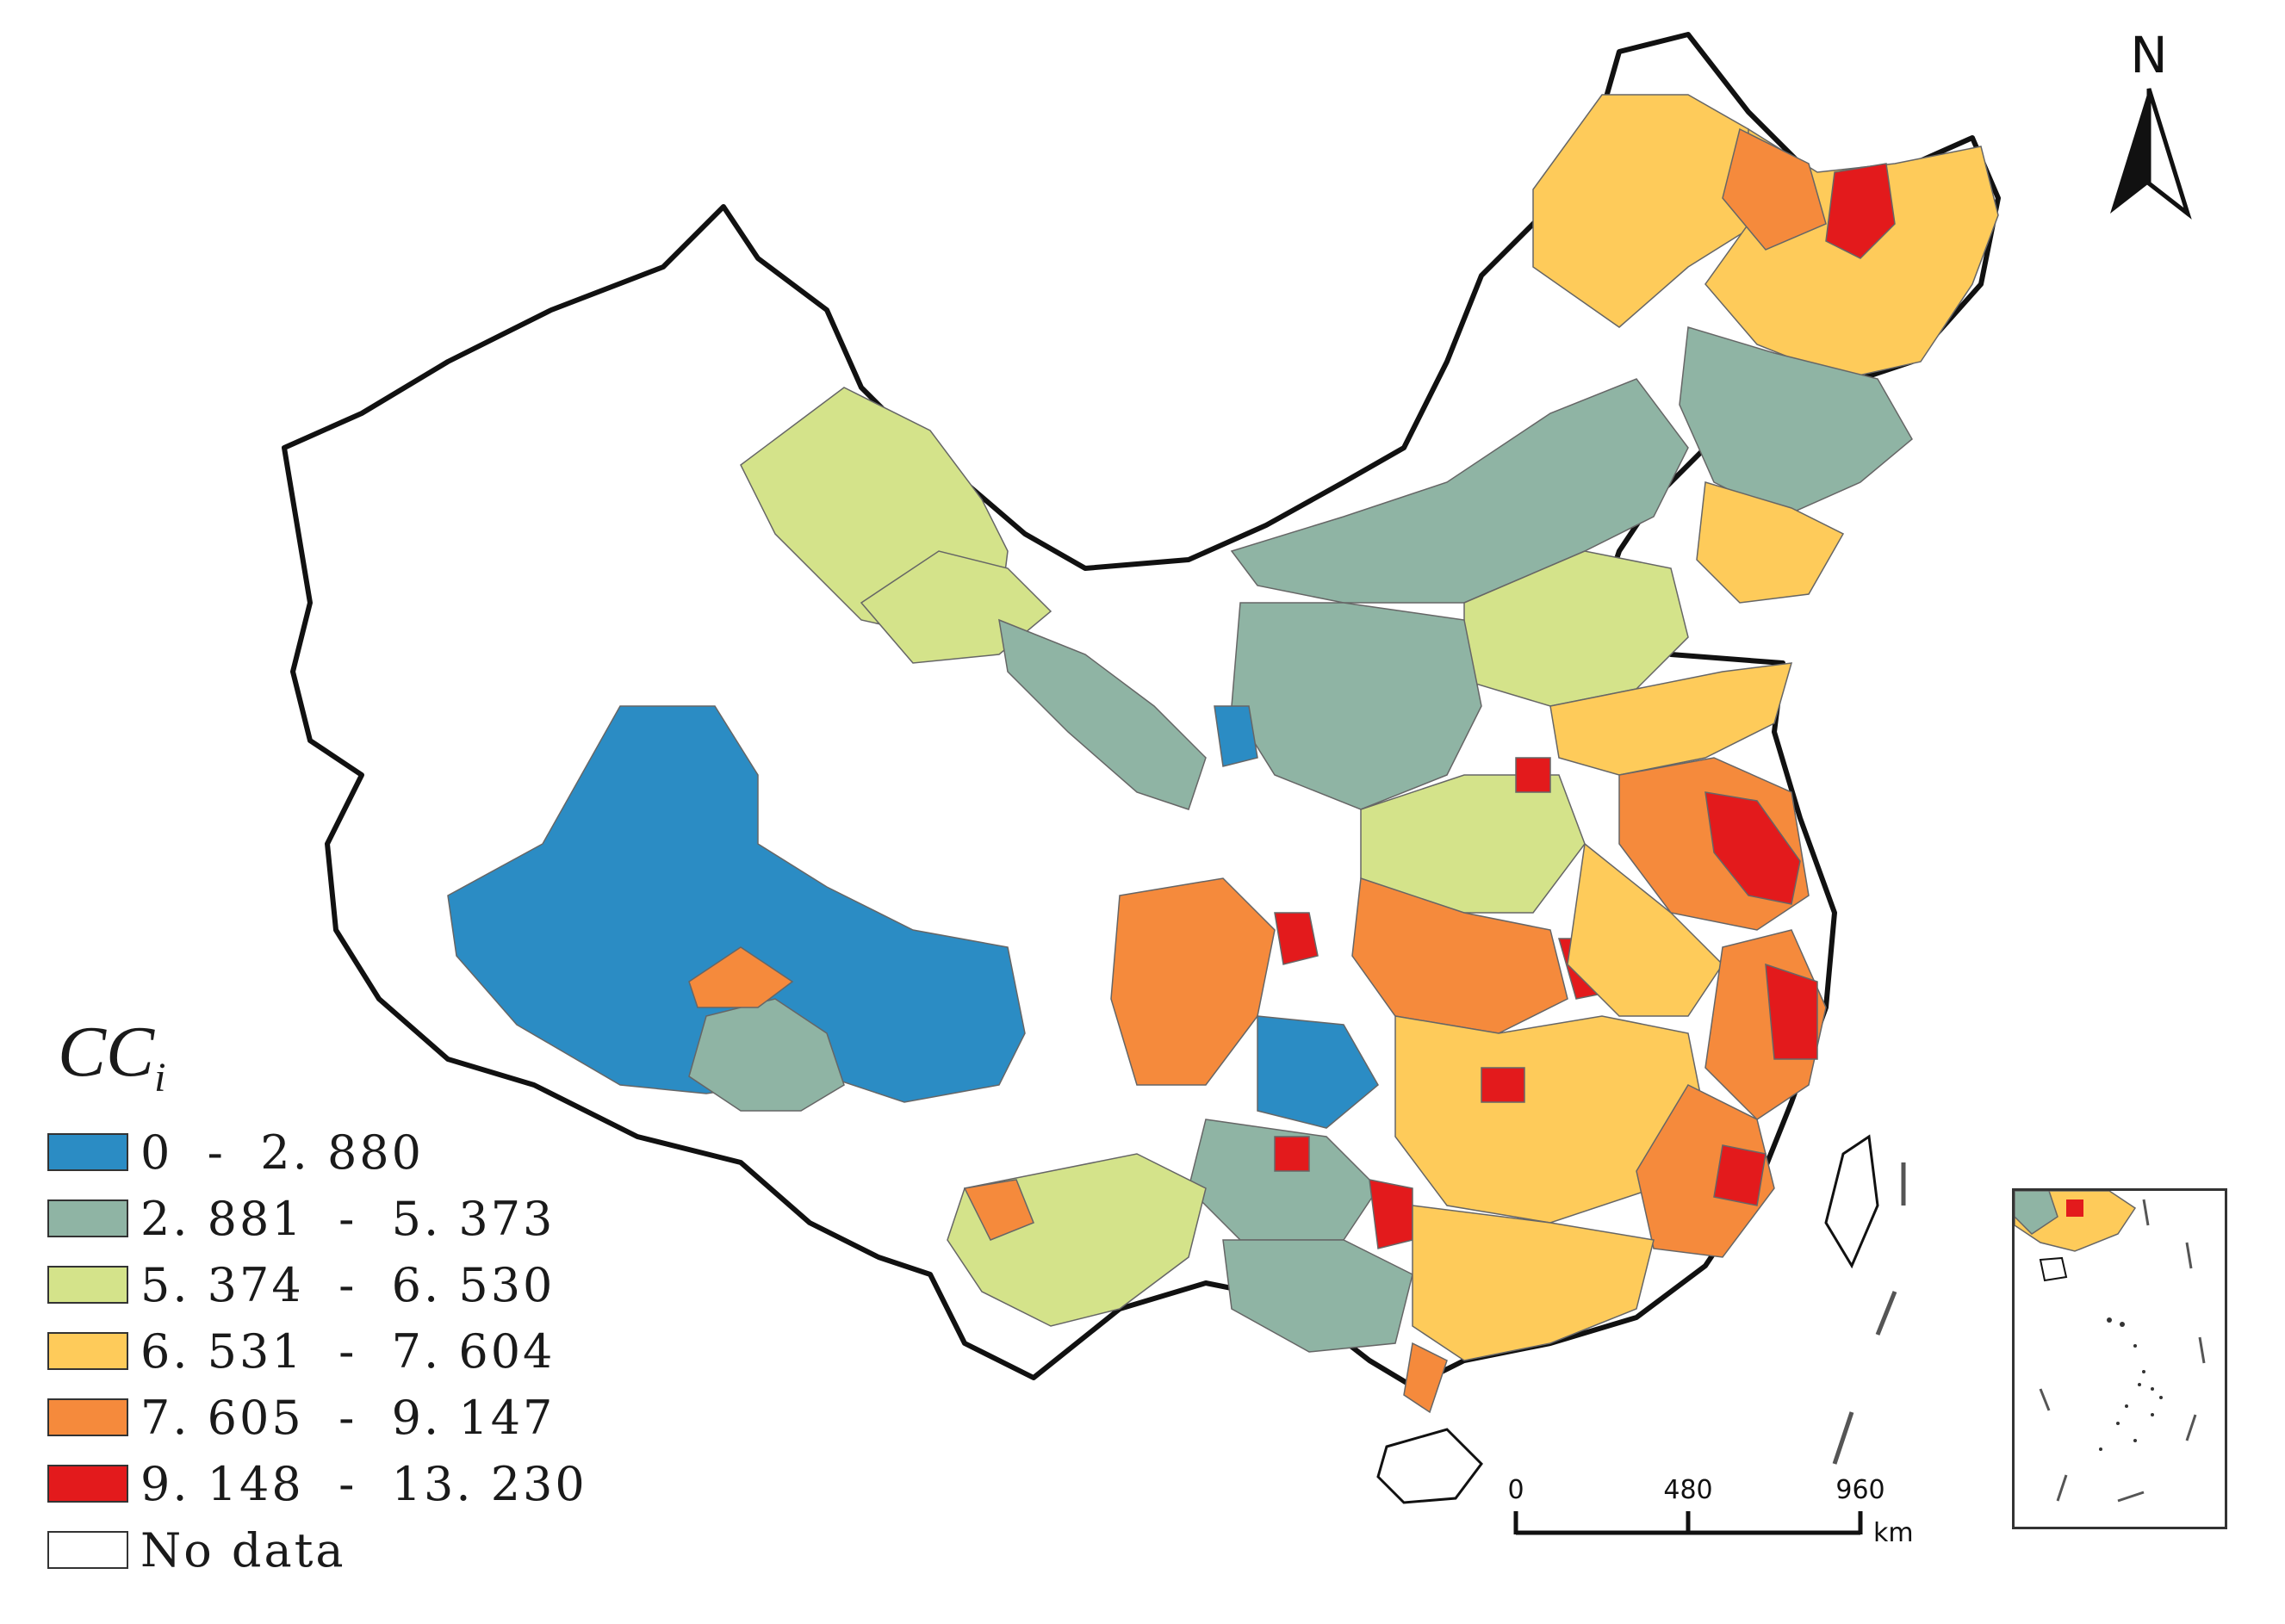 This screenshot has width=2285, height=1624. Describe the element at coordinates (1296, 938) in the screenshot. I see `region-chengdu` at that location.